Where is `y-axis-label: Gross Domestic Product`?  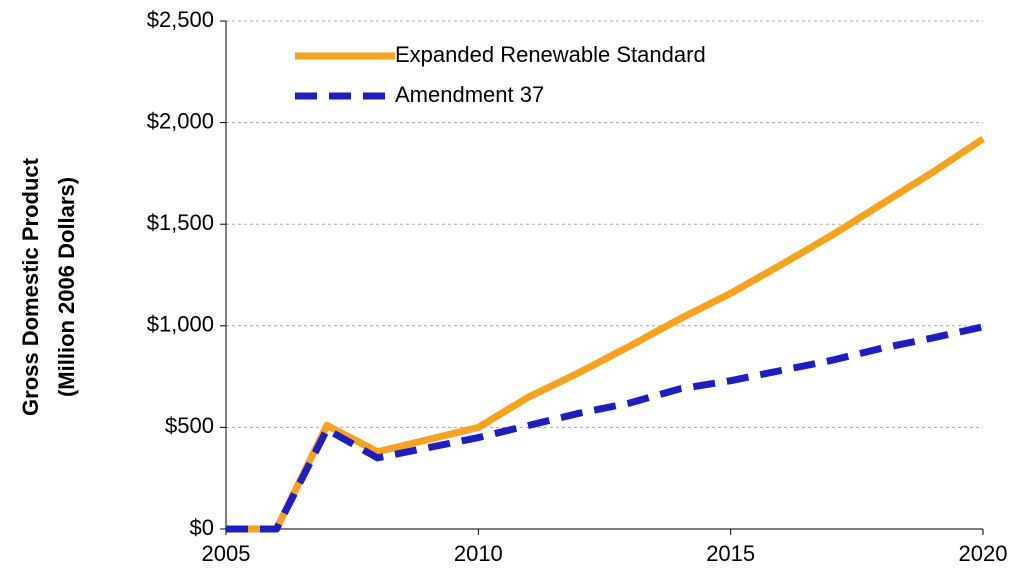
y-axis-label: Gross Domestic Product is located at coordinates (30, 286).